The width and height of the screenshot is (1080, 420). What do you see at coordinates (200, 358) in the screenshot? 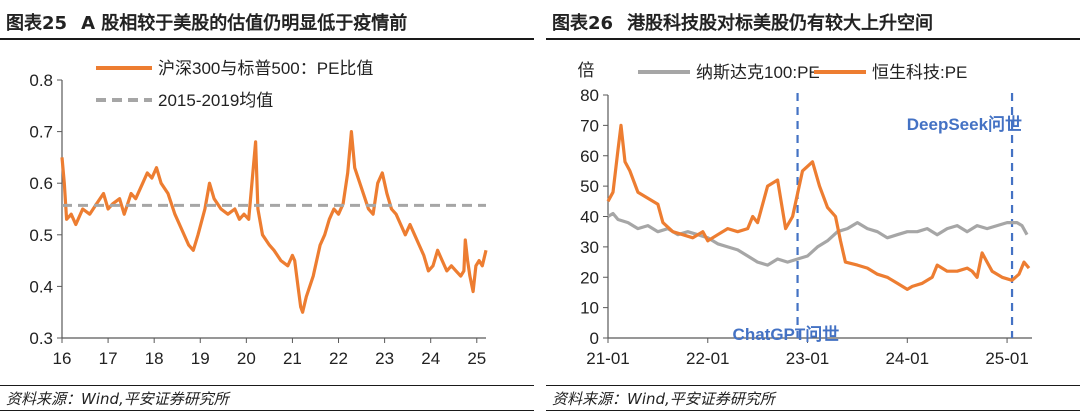
I see `x-tick-label: 19` at bounding box center [200, 358].